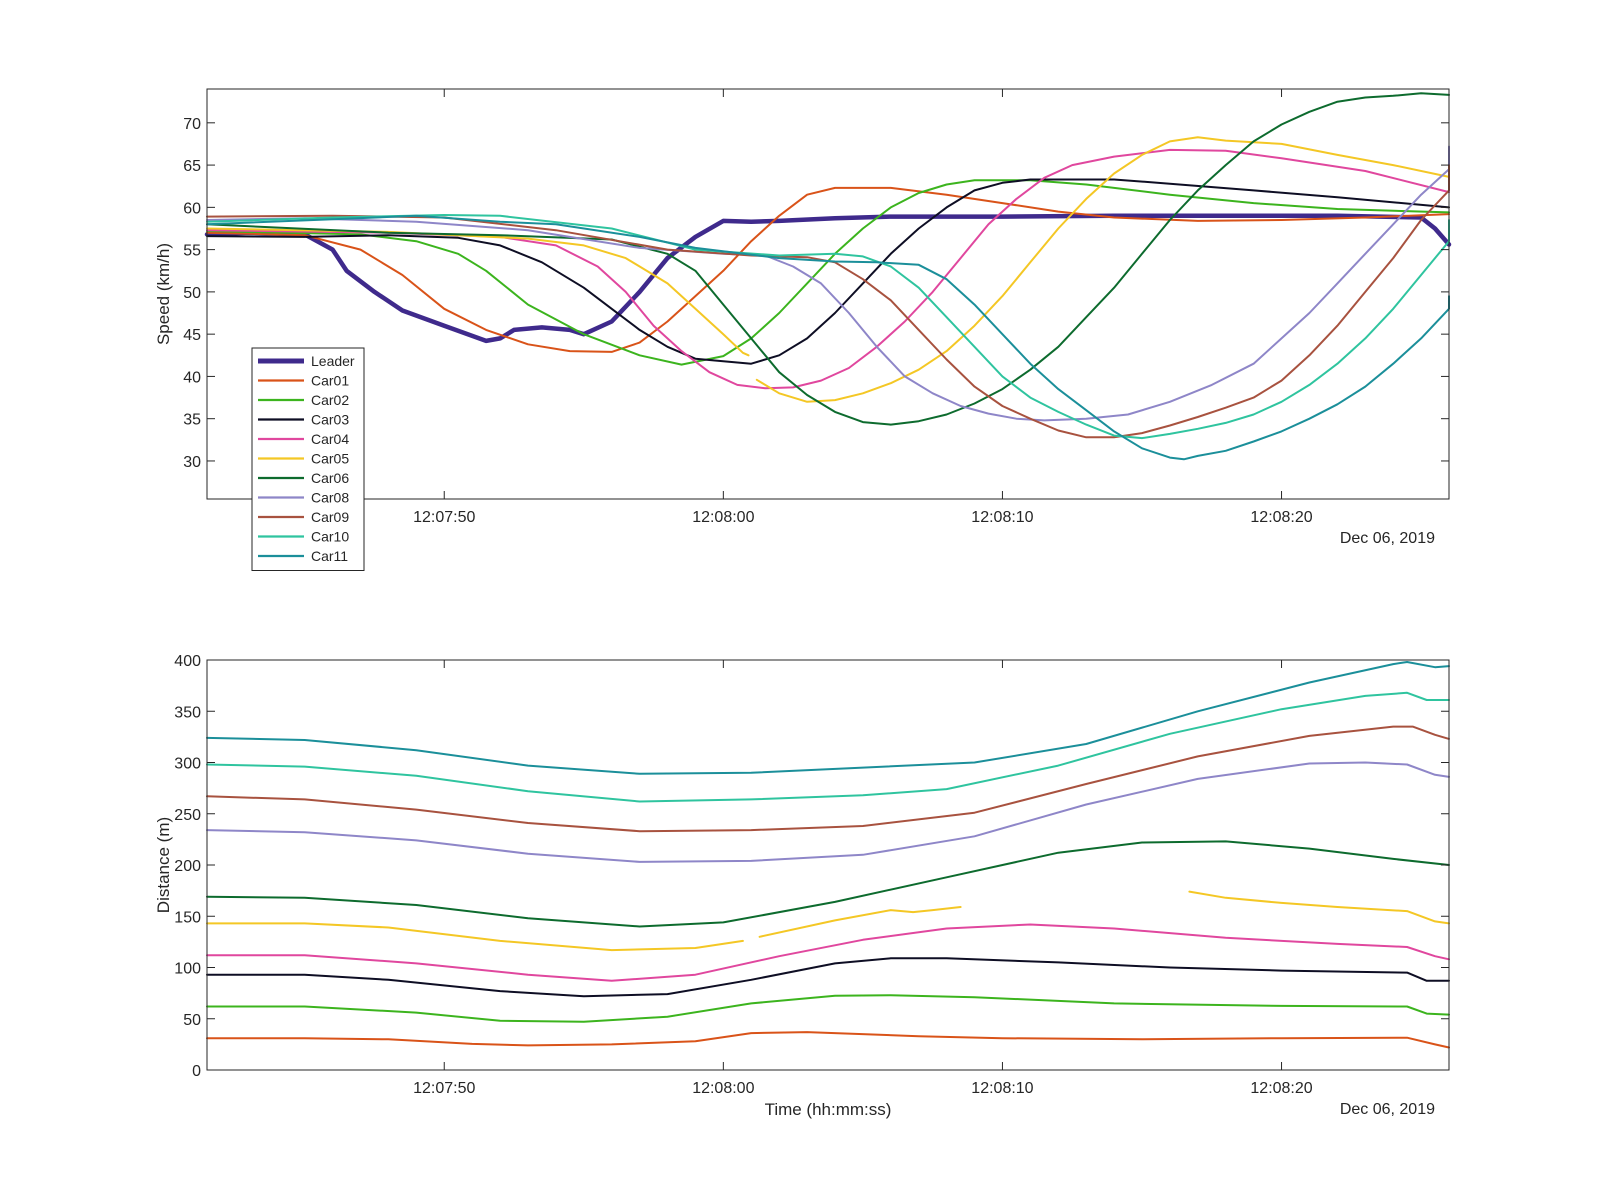  I want to click on distance-ytick-label: 300, so click(187, 764).